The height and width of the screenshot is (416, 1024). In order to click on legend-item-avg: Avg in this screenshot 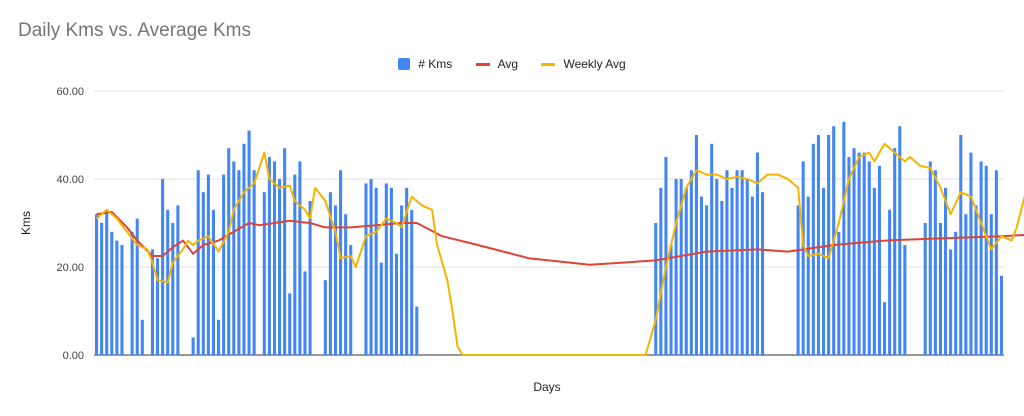, I will do `click(496, 63)`.